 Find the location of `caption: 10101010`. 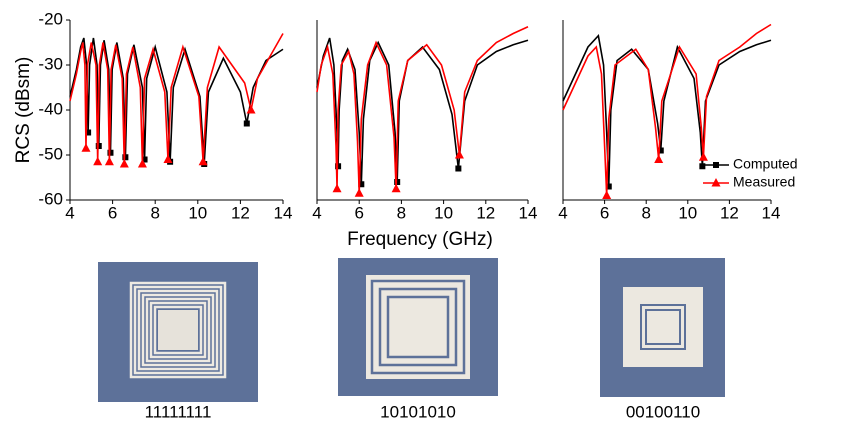

caption: 10101010 is located at coordinates (418, 411).